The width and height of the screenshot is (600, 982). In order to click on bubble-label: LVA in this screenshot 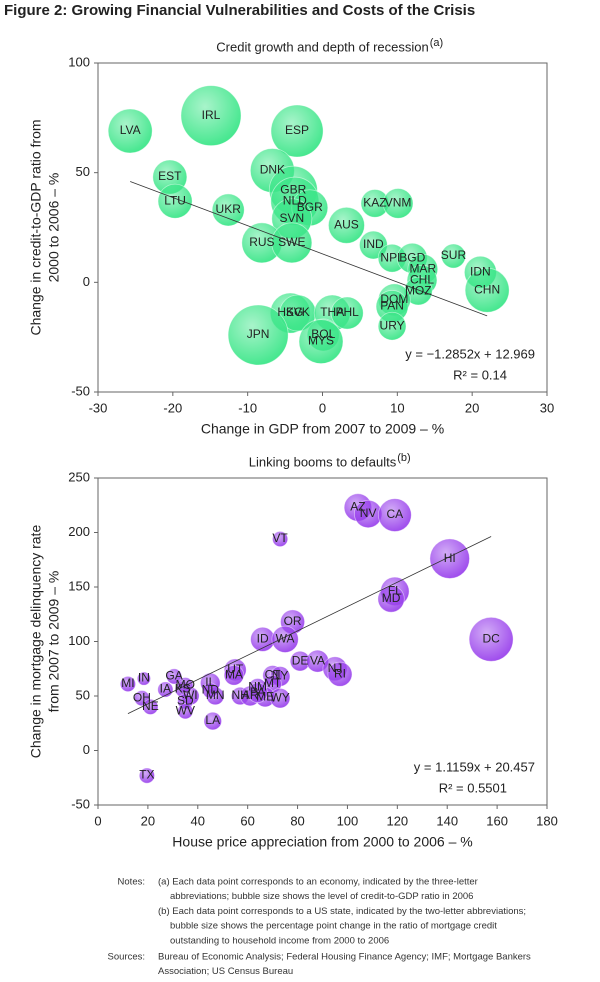, I will do `click(130, 130)`.